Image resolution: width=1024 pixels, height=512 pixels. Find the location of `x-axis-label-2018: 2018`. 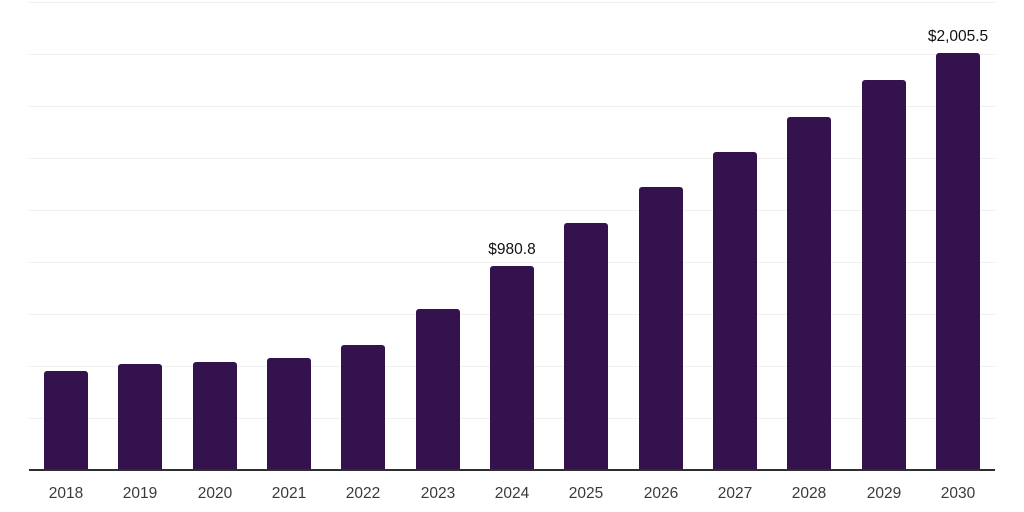

x-axis-label-2018: 2018 is located at coordinates (66, 493).